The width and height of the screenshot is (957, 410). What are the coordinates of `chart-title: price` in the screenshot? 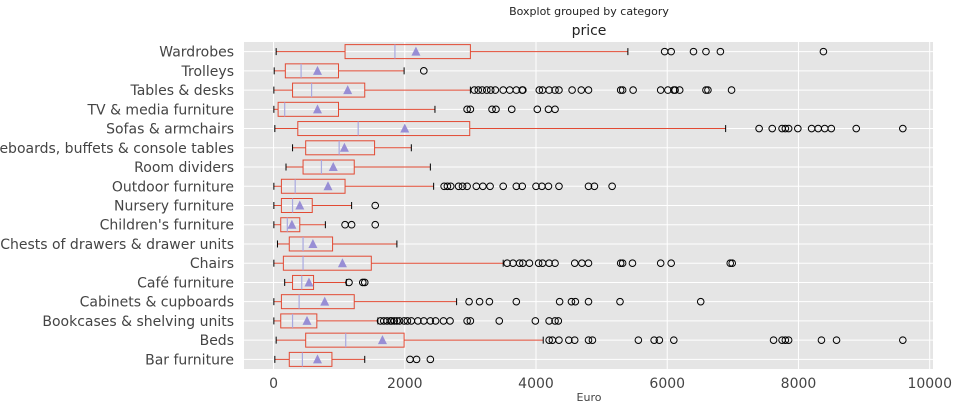 It's located at (589, 31).